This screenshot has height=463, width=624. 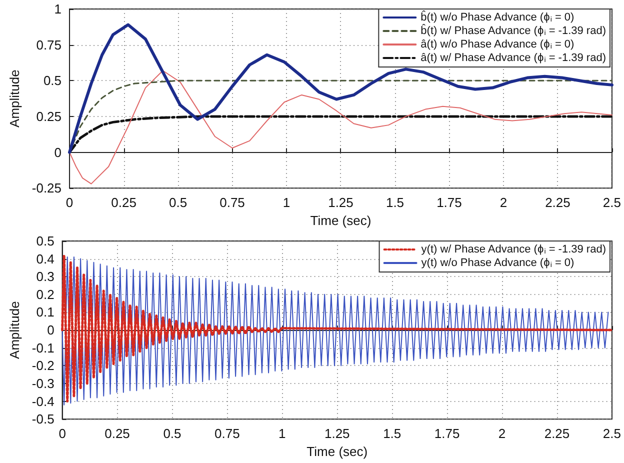 What do you see at coordinates (47, 188) in the screenshot?
I see `y-tick-label: -0.25` at bounding box center [47, 188].